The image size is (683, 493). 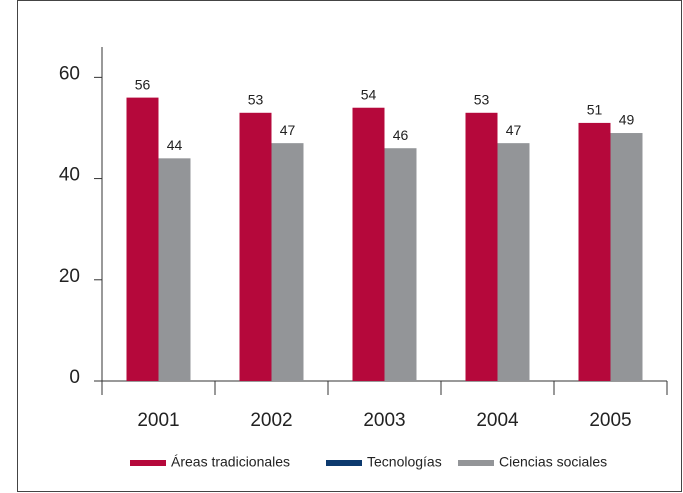 What do you see at coordinates (175, 145) in the screenshot?
I see `data-label: 44` at bounding box center [175, 145].